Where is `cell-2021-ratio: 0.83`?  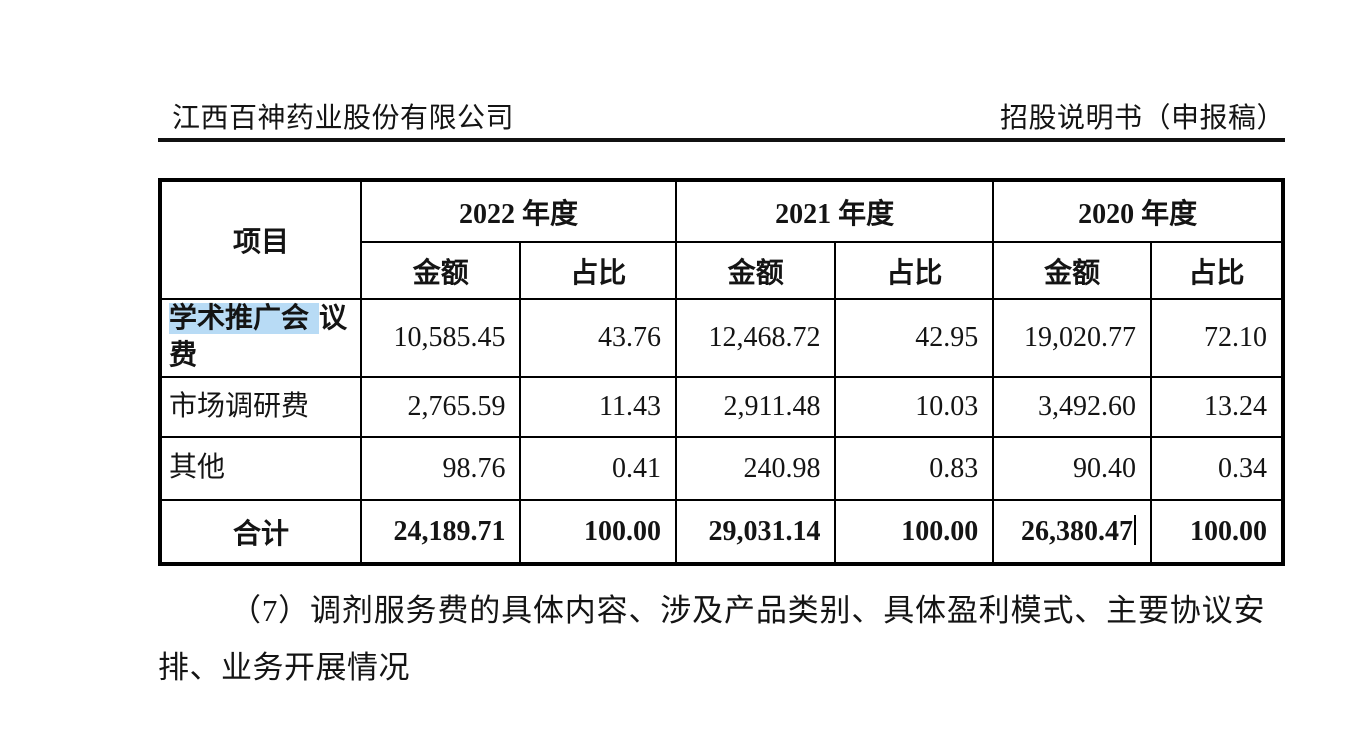 cell-2021-ratio: 0.83 is located at coordinates (914, 468).